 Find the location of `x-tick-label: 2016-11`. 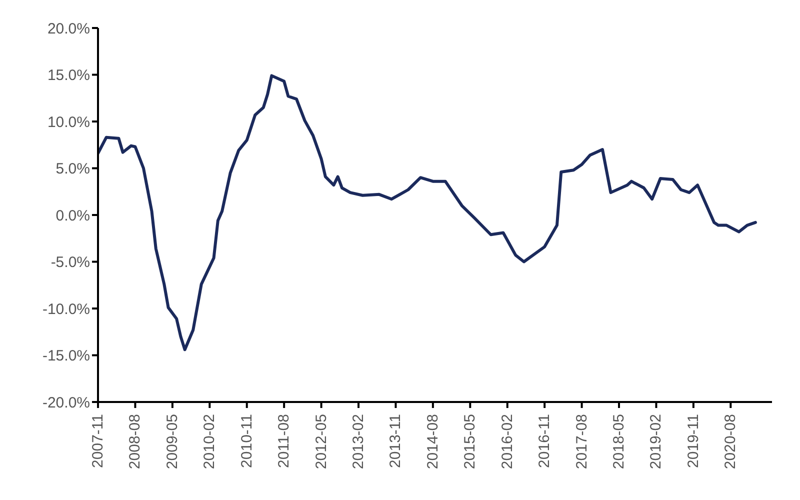

x-tick-label: 2016-11 is located at coordinates (545, 441).